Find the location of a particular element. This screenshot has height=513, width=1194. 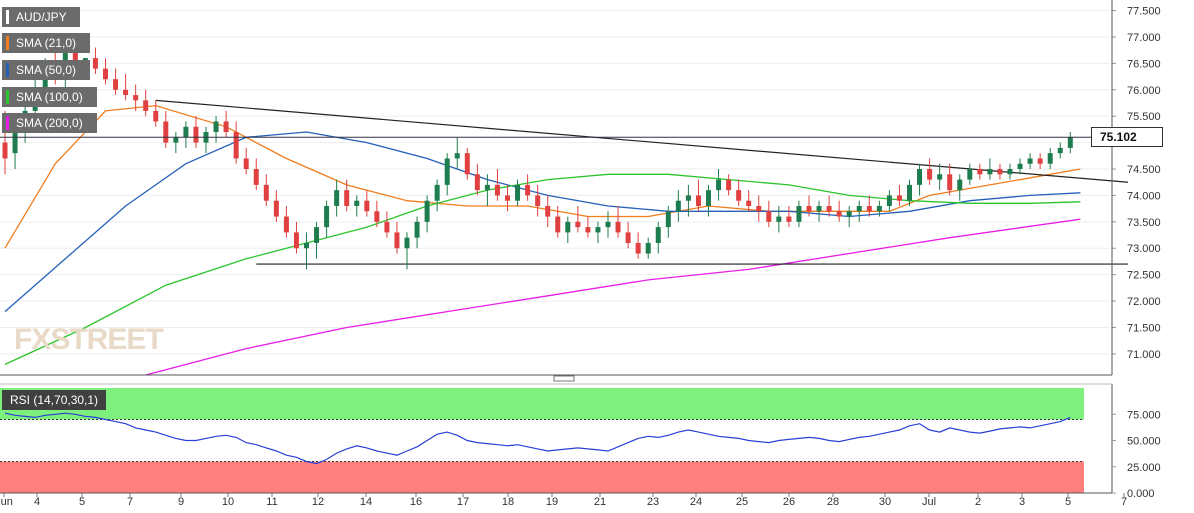

date-tick-label: 11 is located at coordinates (271, 502).